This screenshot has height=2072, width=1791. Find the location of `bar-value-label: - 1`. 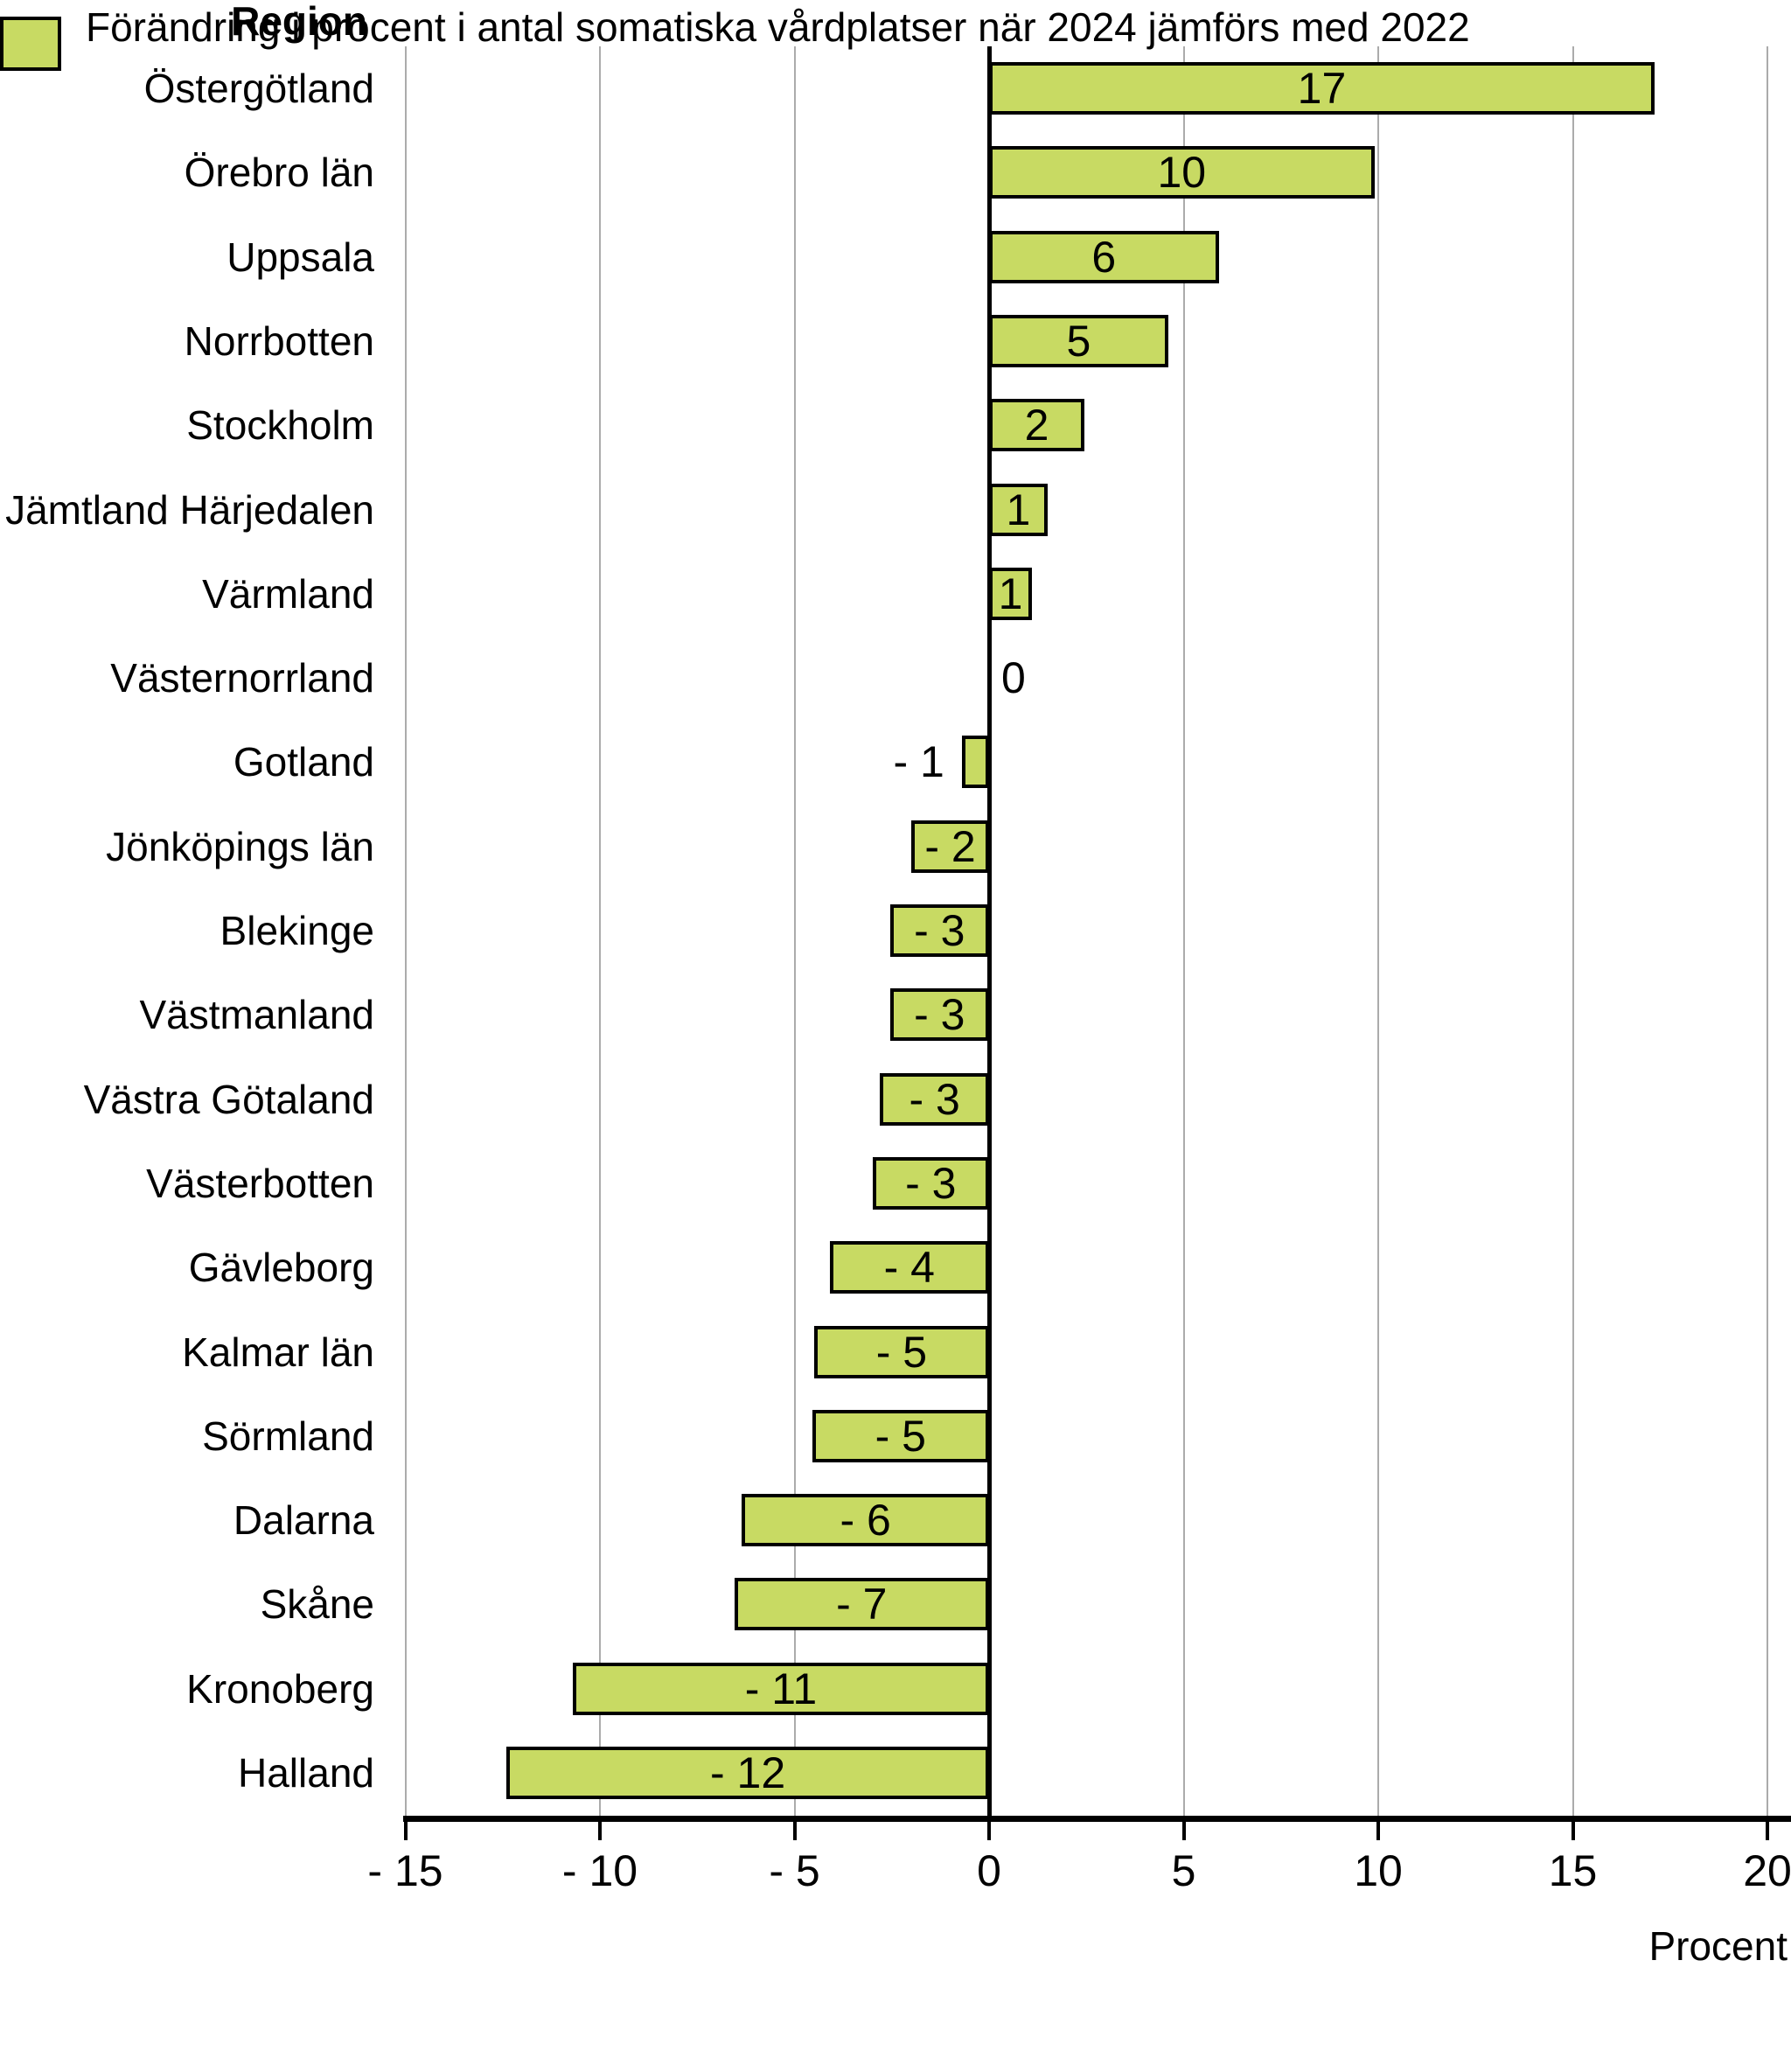

bar-value-label: - 1 is located at coordinates (918, 762).